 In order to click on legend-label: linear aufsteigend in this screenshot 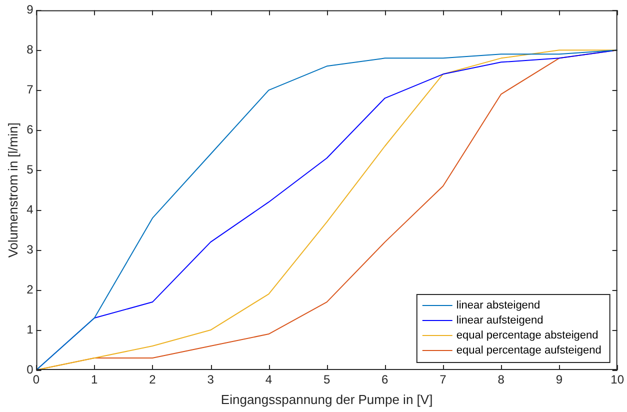, I will do `click(500, 320)`.